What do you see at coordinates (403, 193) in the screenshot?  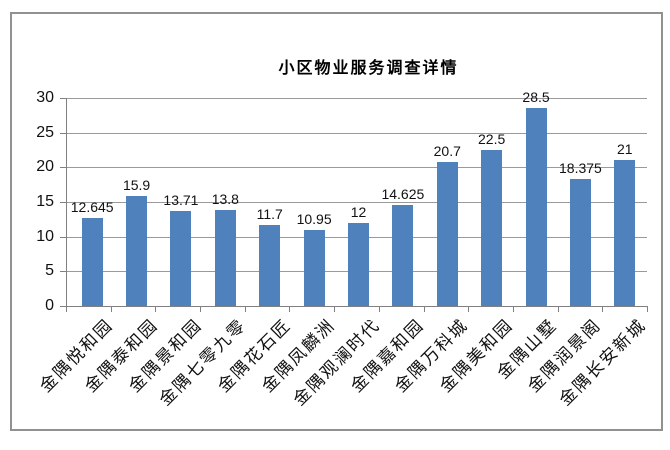 I see `bar-value-label: 14.625` at bounding box center [403, 193].